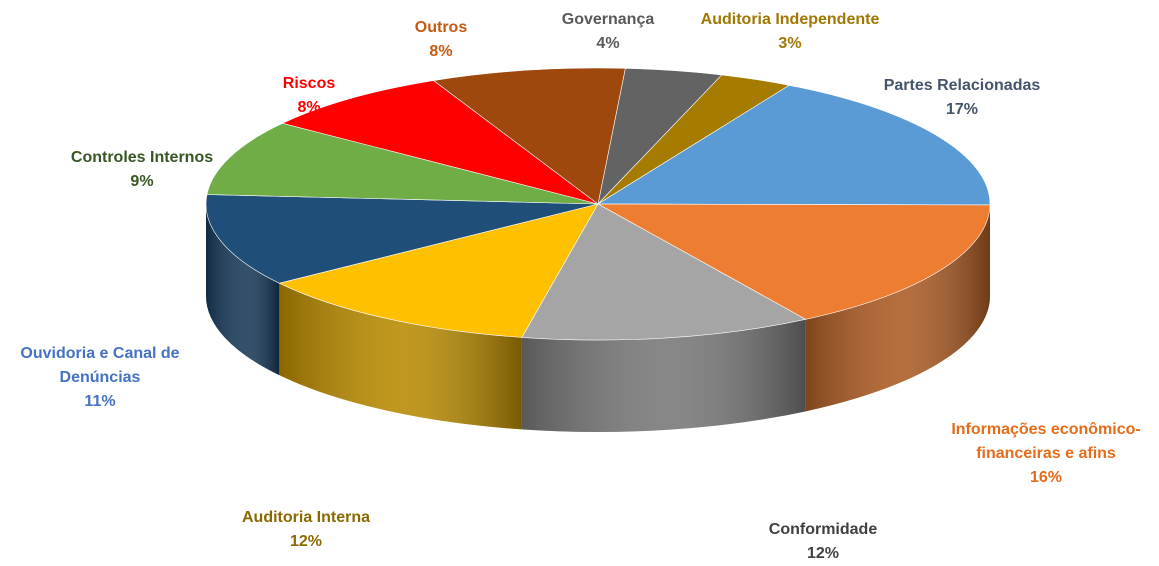  What do you see at coordinates (823, 530) in the screenshot?
I see `slice-label-text: Conformidade` at bounding box center [823, 530].